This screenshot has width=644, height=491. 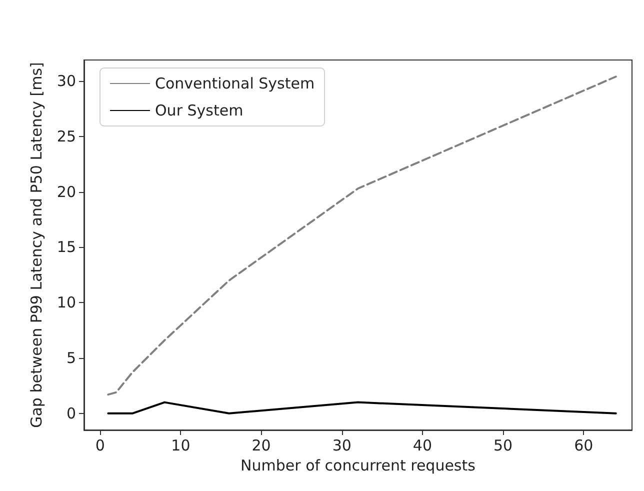 What do you see at coordinates (66, 136) in the screenshot?
I see `y-tick-label: 25` at bounding box center [66, 136].